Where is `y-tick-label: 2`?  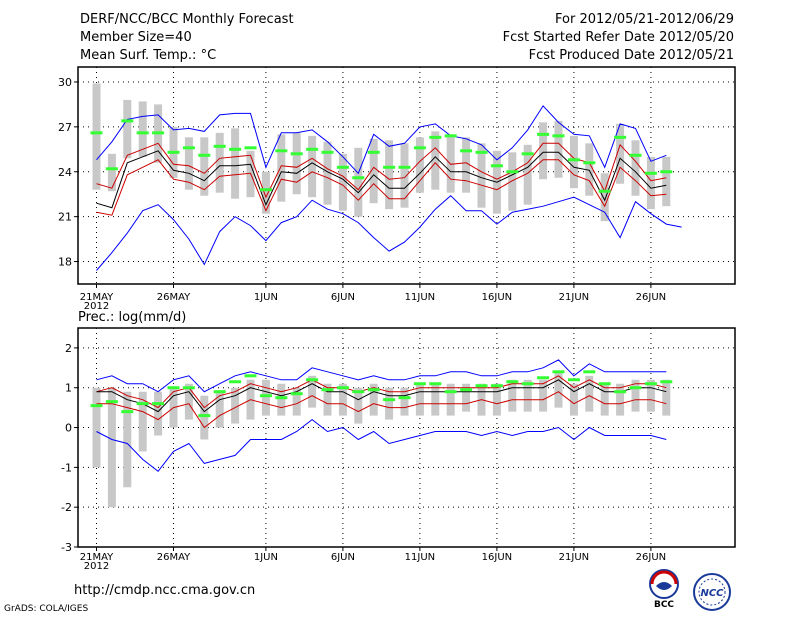 y-tick-label: 2 is located at coordinates (68, 348).